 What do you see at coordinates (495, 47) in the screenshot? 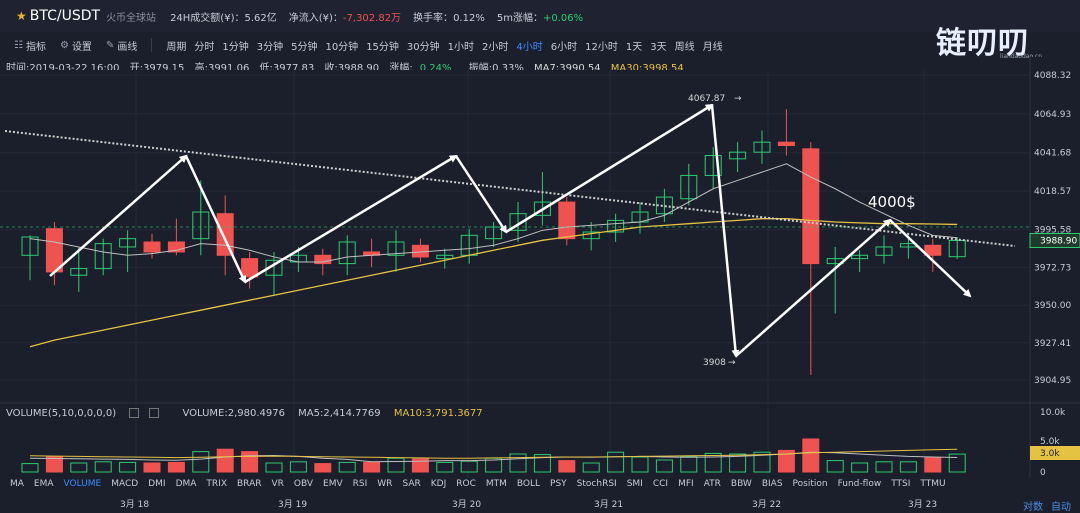
I see `period-8: 2小时` at bounding box center [495, 47].